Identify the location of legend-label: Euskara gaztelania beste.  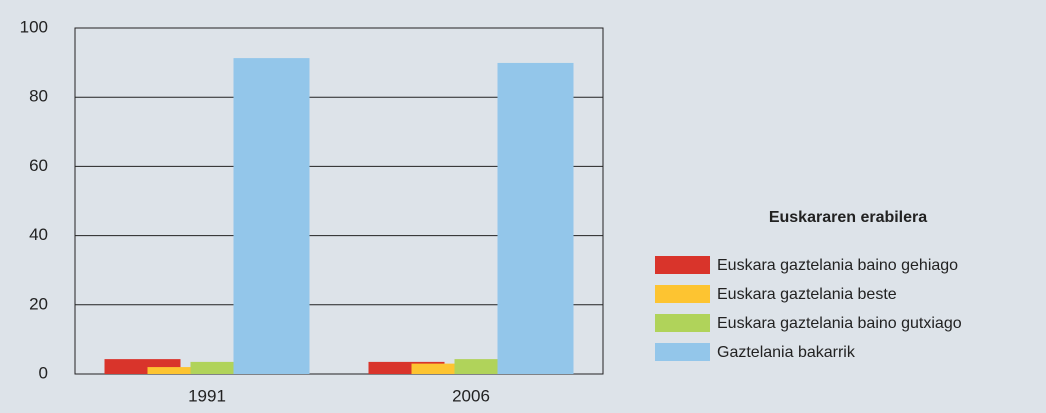
(807, 294).